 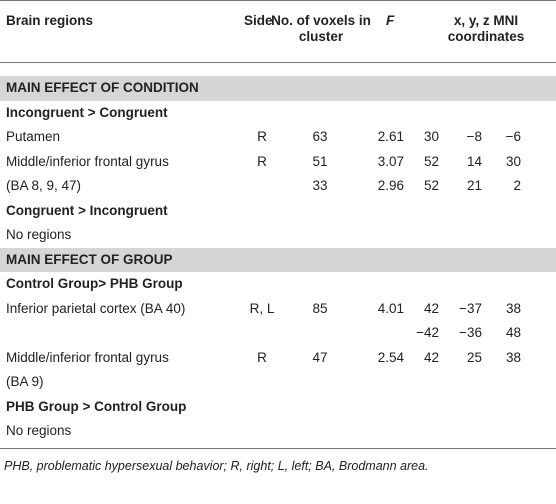 I want to click on cell: −6, so click(x=513, y=137).